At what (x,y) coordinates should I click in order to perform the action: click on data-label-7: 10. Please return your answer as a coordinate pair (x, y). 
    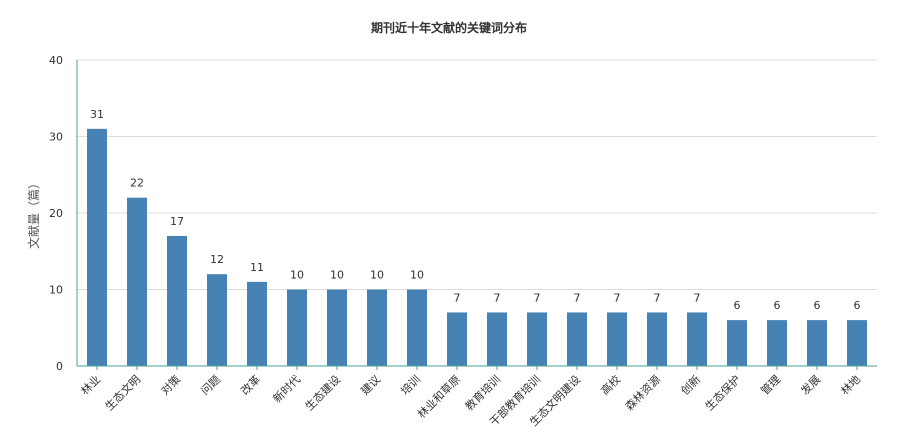
    Looking at the image, I should click on (377, 275).